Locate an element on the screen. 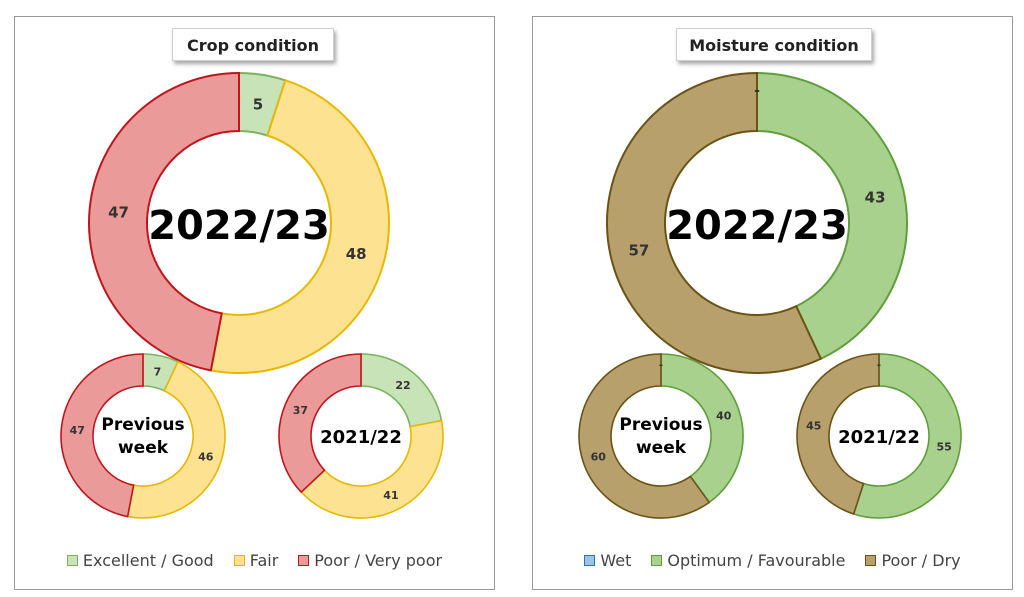 This screenshot has width=1024, height=597. moisture-condition-title: Moisture condition is located at coordinates (774, 44).